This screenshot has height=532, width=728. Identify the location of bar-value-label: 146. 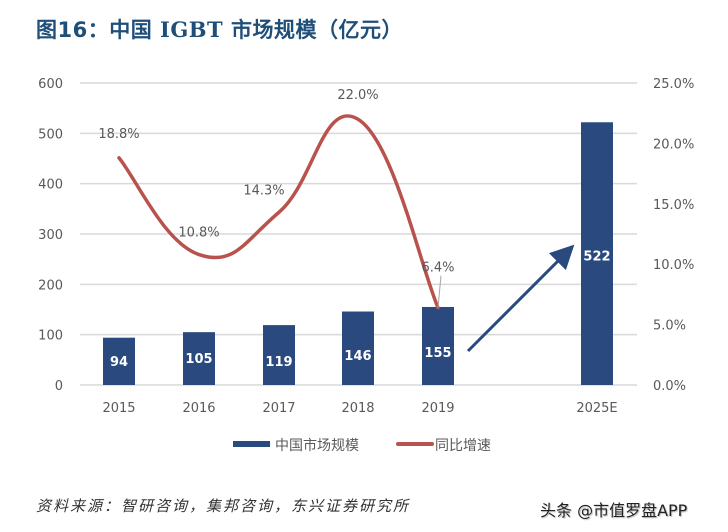
(357, 356).